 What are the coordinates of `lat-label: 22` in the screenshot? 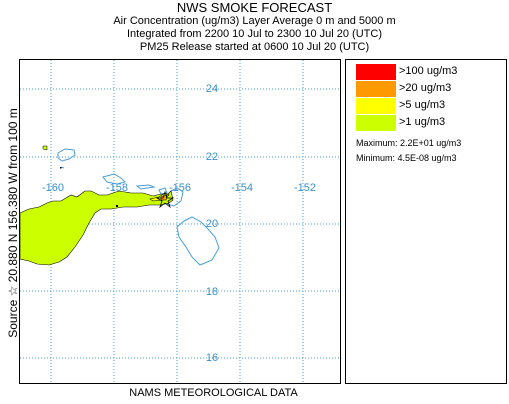 It's located at (212, 157).